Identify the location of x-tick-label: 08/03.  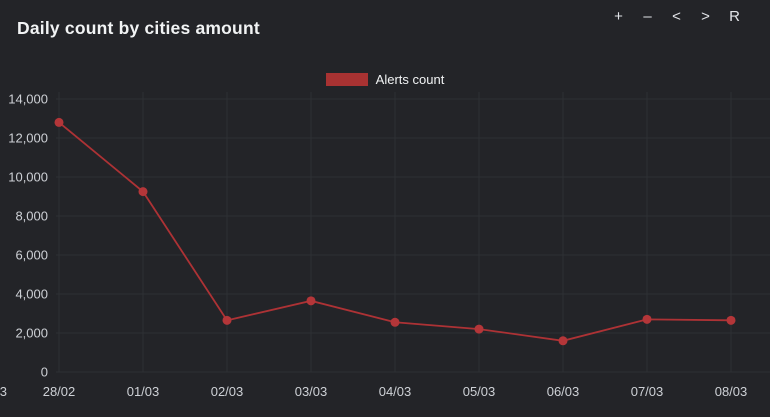
(731, 391).